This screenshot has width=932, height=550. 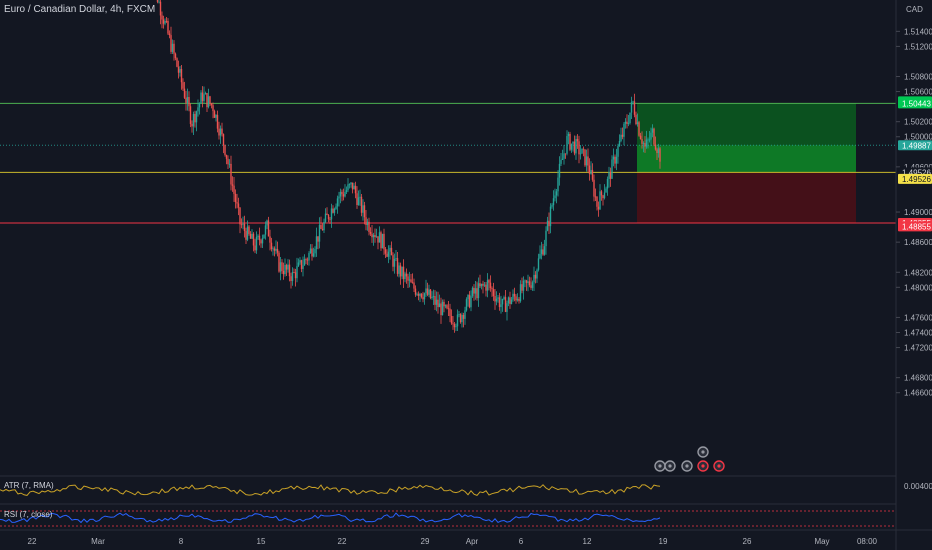 I want to click on time-tick-label: 8, so click(x=181, y=541).